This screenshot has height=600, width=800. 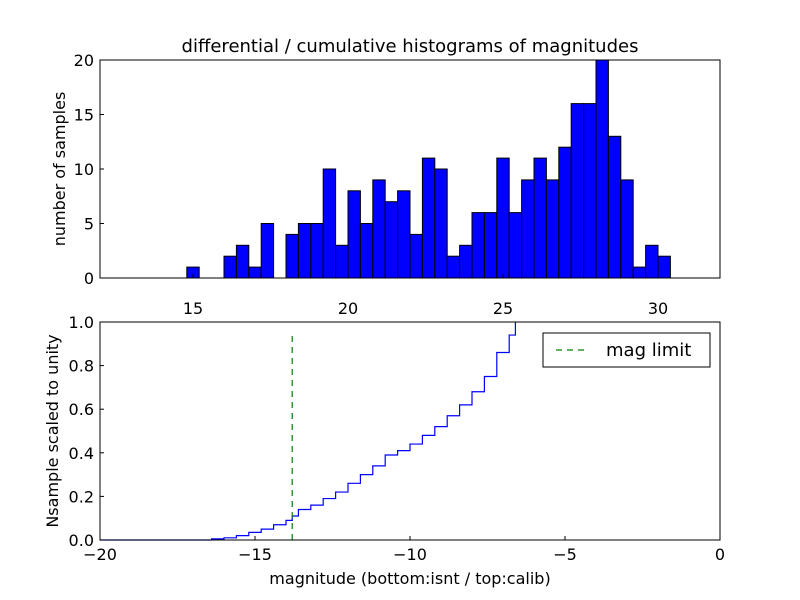 What do you see at coordinates (84, 115) in the screenshot?
I see `top-y-tick-label: 15` at bounding box center [84, 115].